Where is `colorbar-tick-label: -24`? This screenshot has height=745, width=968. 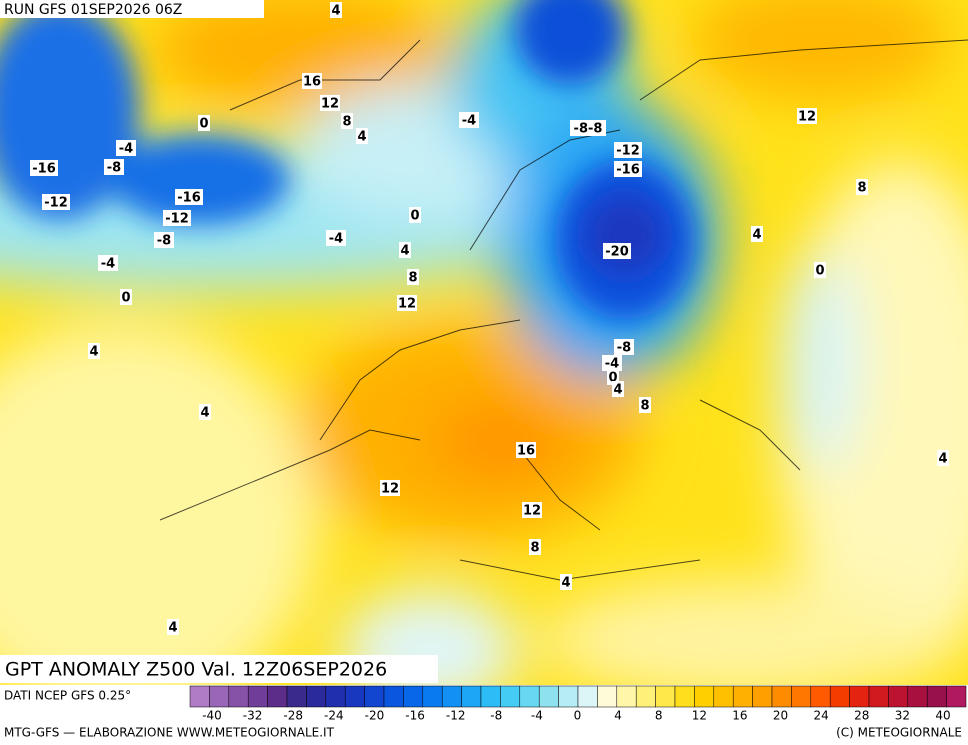 colorbar-tick-label: -24 is located at coordinates (334, 716).